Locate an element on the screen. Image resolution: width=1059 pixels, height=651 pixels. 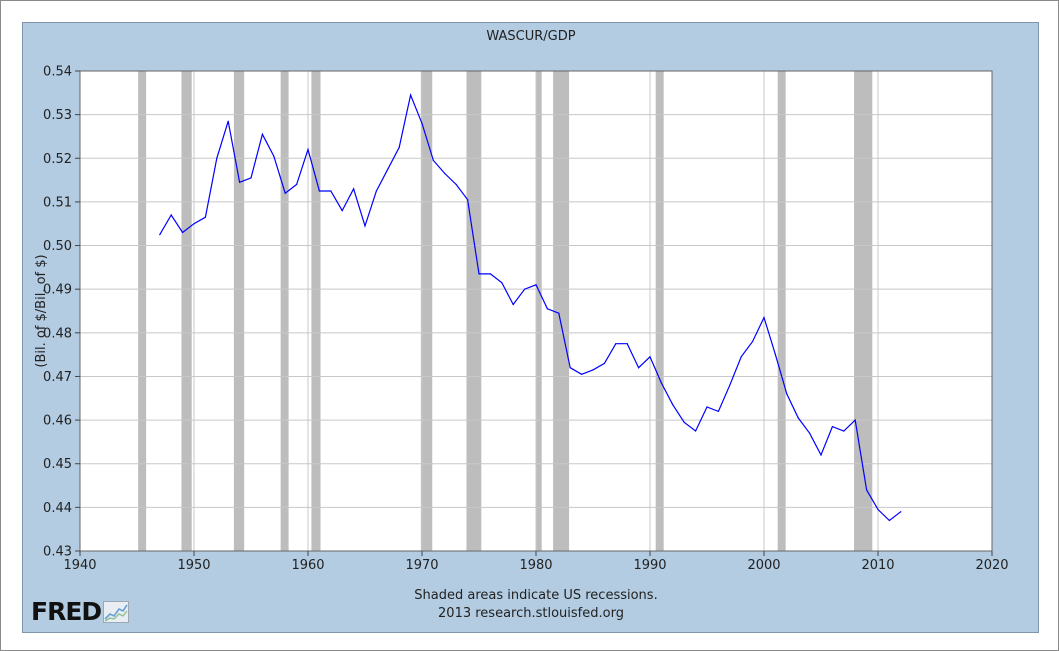
fred-logo: FRED is located at coordinates (80, 611).